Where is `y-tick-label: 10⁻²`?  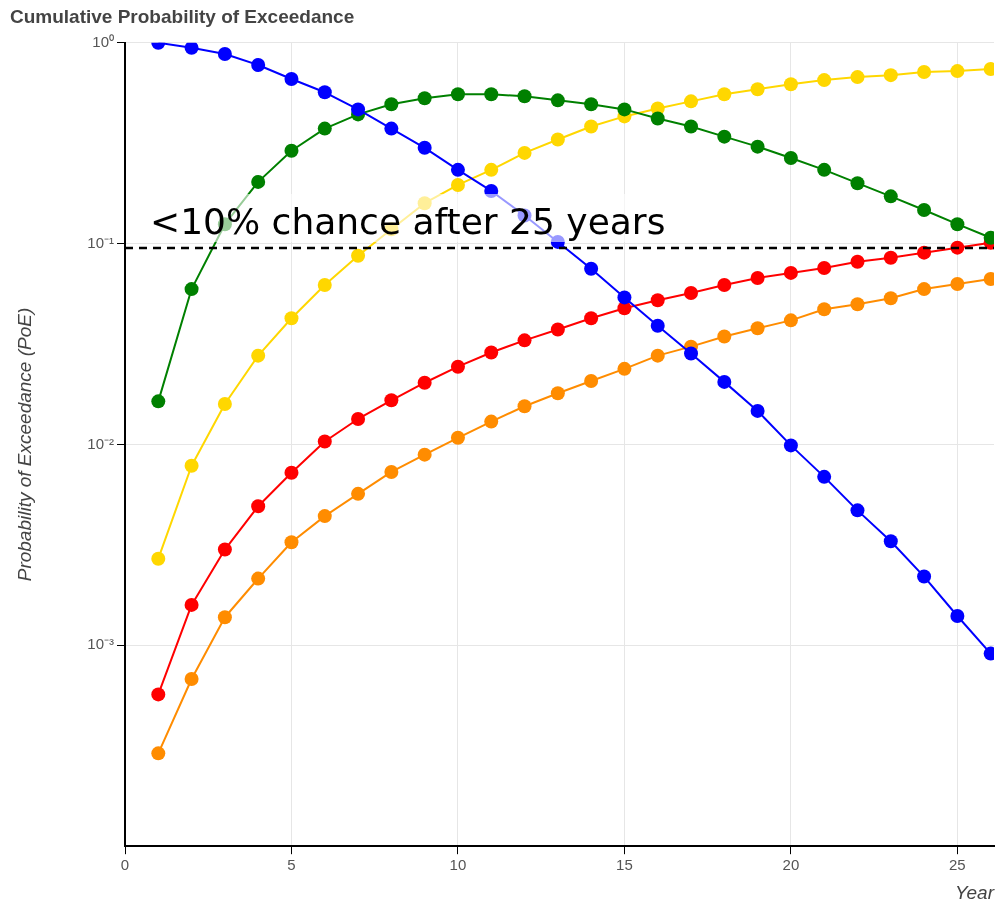 y-tick-label: 10⁻² is located at coordinates (100, 443).